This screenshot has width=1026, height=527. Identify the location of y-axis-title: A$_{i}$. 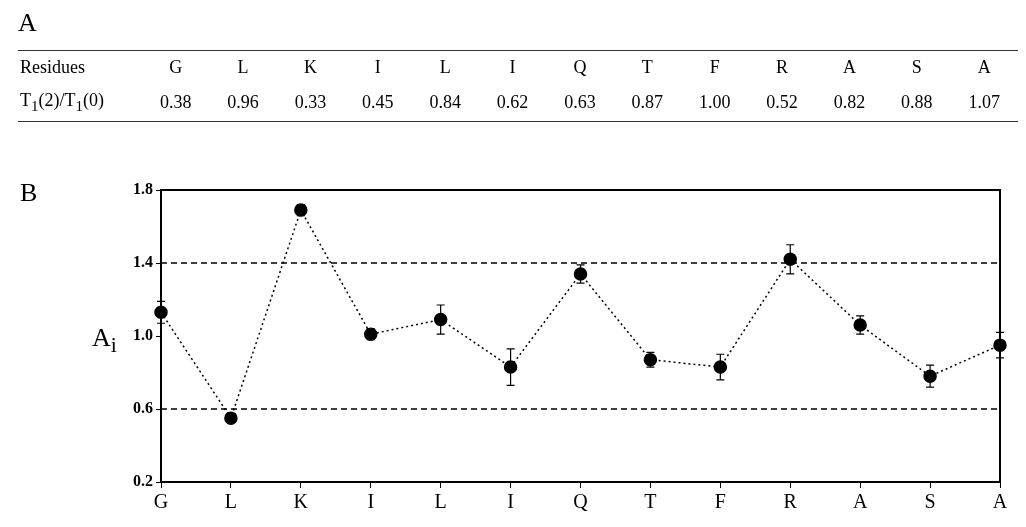
(104, 341).